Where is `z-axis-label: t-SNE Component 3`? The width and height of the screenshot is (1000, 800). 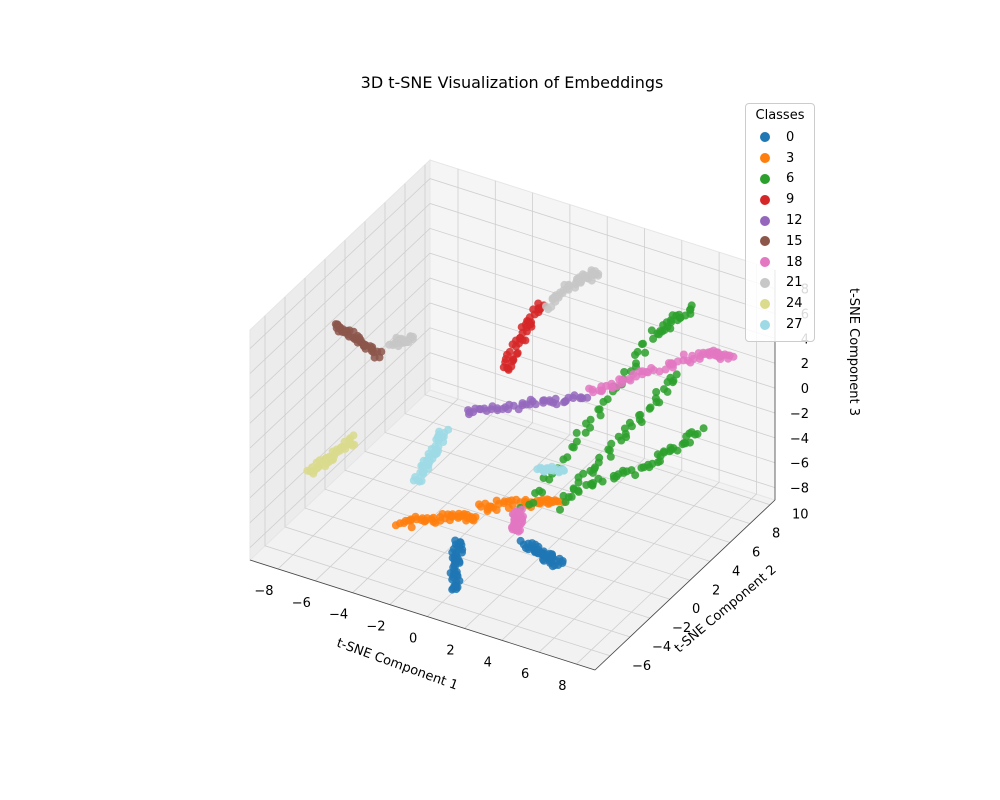
z-axis-label: t-SNE Component 3 is located at coordinates (853, 352).